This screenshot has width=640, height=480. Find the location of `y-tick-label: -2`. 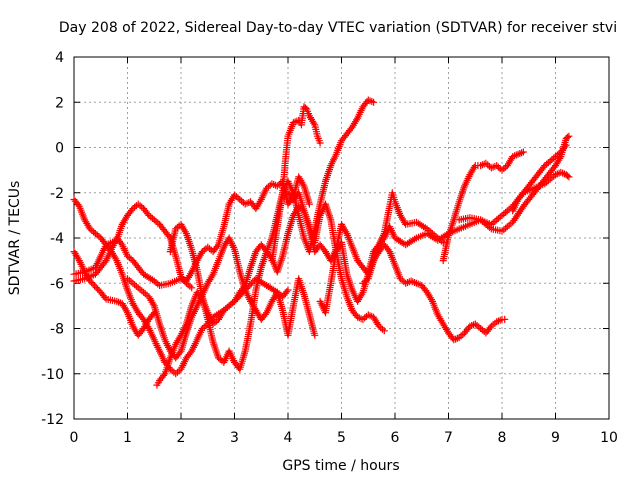

y-tick-label: -2 is located at coordinates (57, 194).